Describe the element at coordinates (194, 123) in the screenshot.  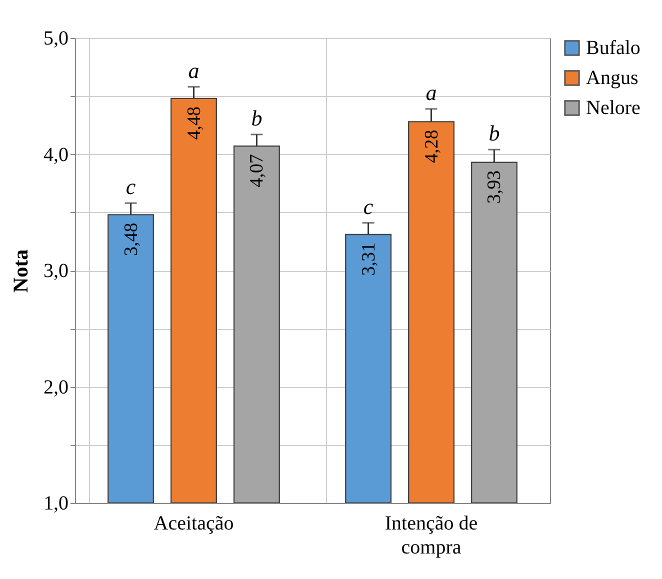
I see `data-label: 4,48` at that location.